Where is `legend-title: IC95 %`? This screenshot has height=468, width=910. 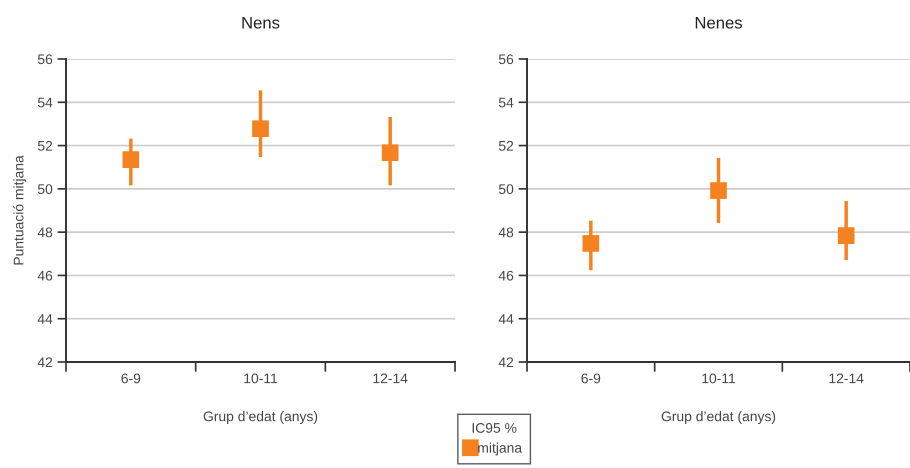 legend-title: IC95 % is located at coordinates (494, 428).